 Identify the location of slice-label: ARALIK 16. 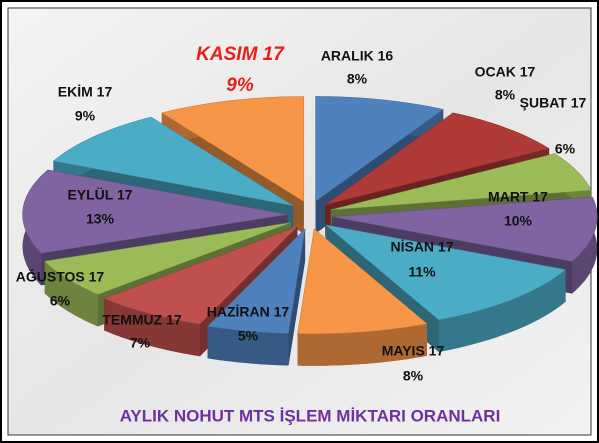
(357, 56).